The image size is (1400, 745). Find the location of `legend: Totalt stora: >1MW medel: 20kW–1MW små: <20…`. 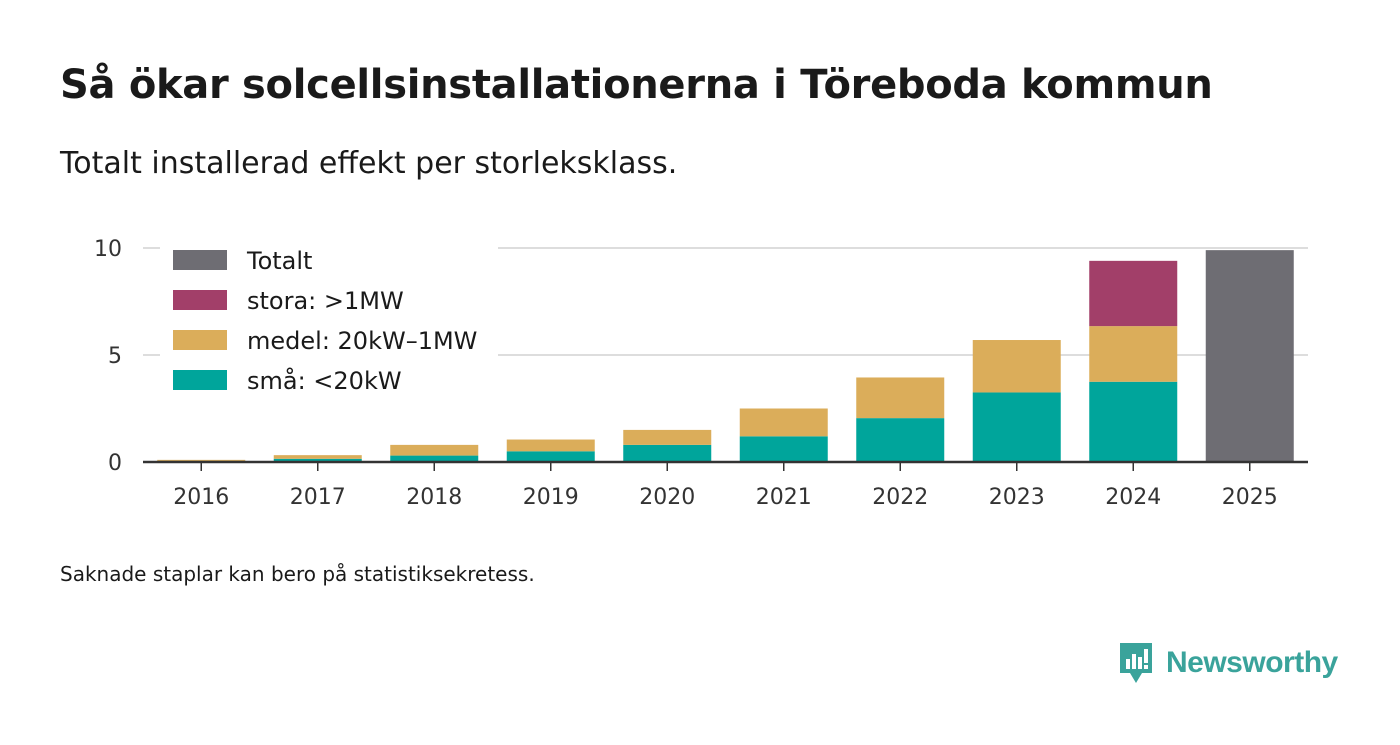

legend: Totalt stora: >1MW medel: 20kW–1MW små: <20… is located at coordinates (329, 322).